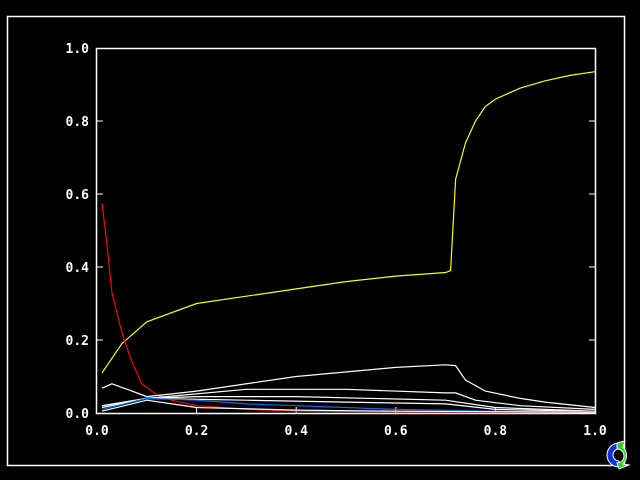 This screenshot has width=640, height=480. Describe the element at coordinates (77, 341) in the screenshot. I see `y-tick-label: 0.2` at that location.